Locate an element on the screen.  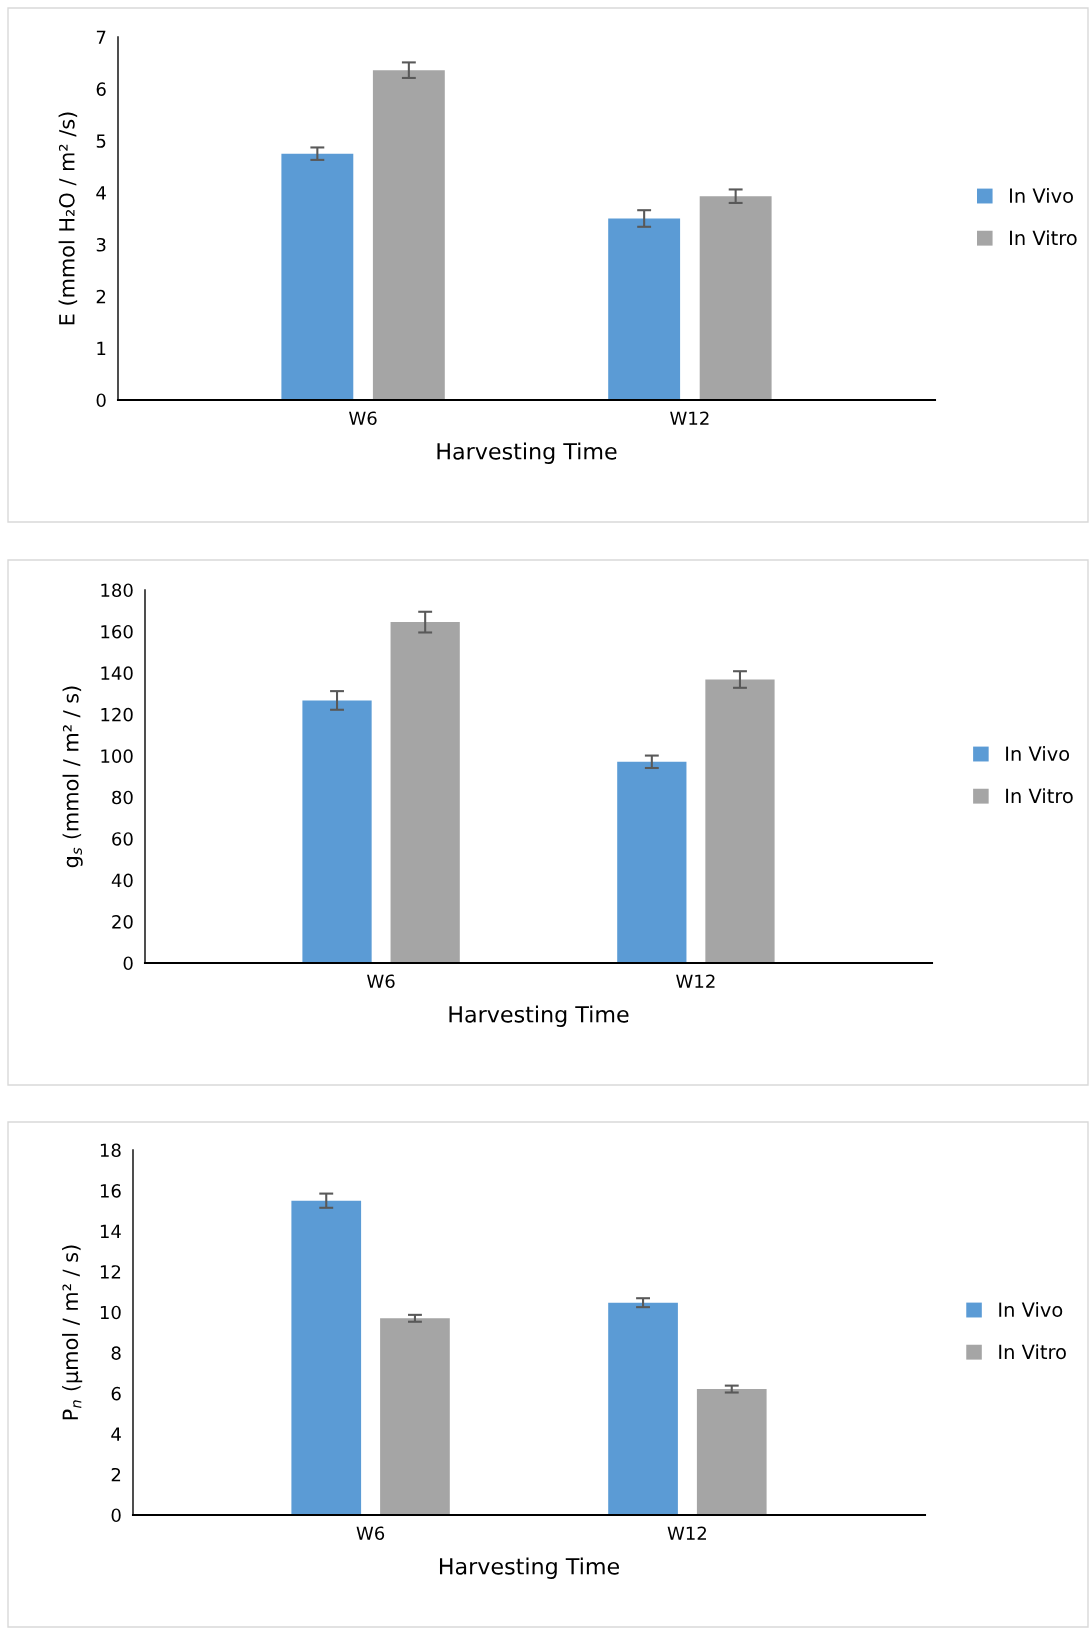
y-axis-title: g$_{s}$ (mmol / m² / s) is located at coordinates (72, 777).